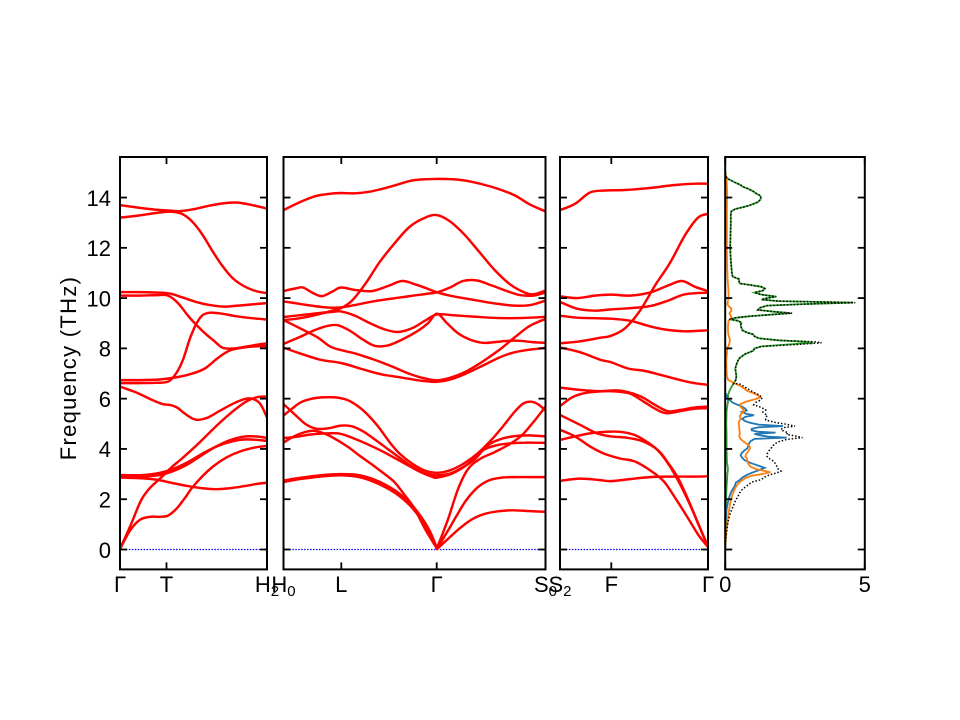 This screenshot has height=720, width=960. What do you see at coordinates (166, 584) in the screenshot?
I see `svg-text: T` at bounding box center [166, 584].